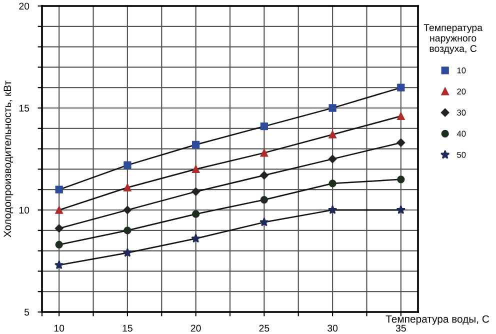  Describe the element at coordinates (24, 6) in the screenshot. I see `y-tick-label: 20` at that location.